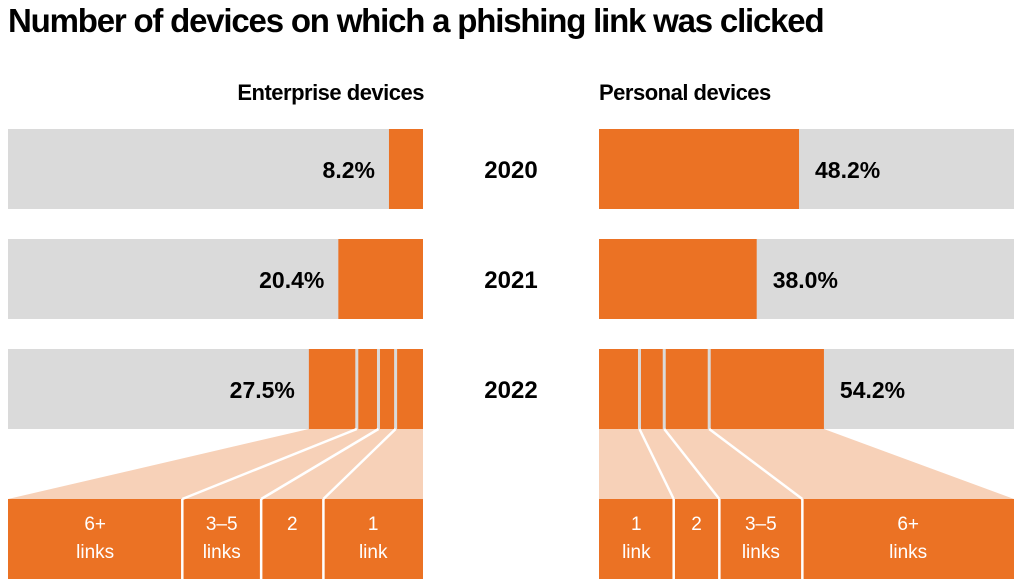  What do you see at coordinates (215, 169) in the screenshot?
I see `enterprise-track-2020` at bounding box center [215, 169].